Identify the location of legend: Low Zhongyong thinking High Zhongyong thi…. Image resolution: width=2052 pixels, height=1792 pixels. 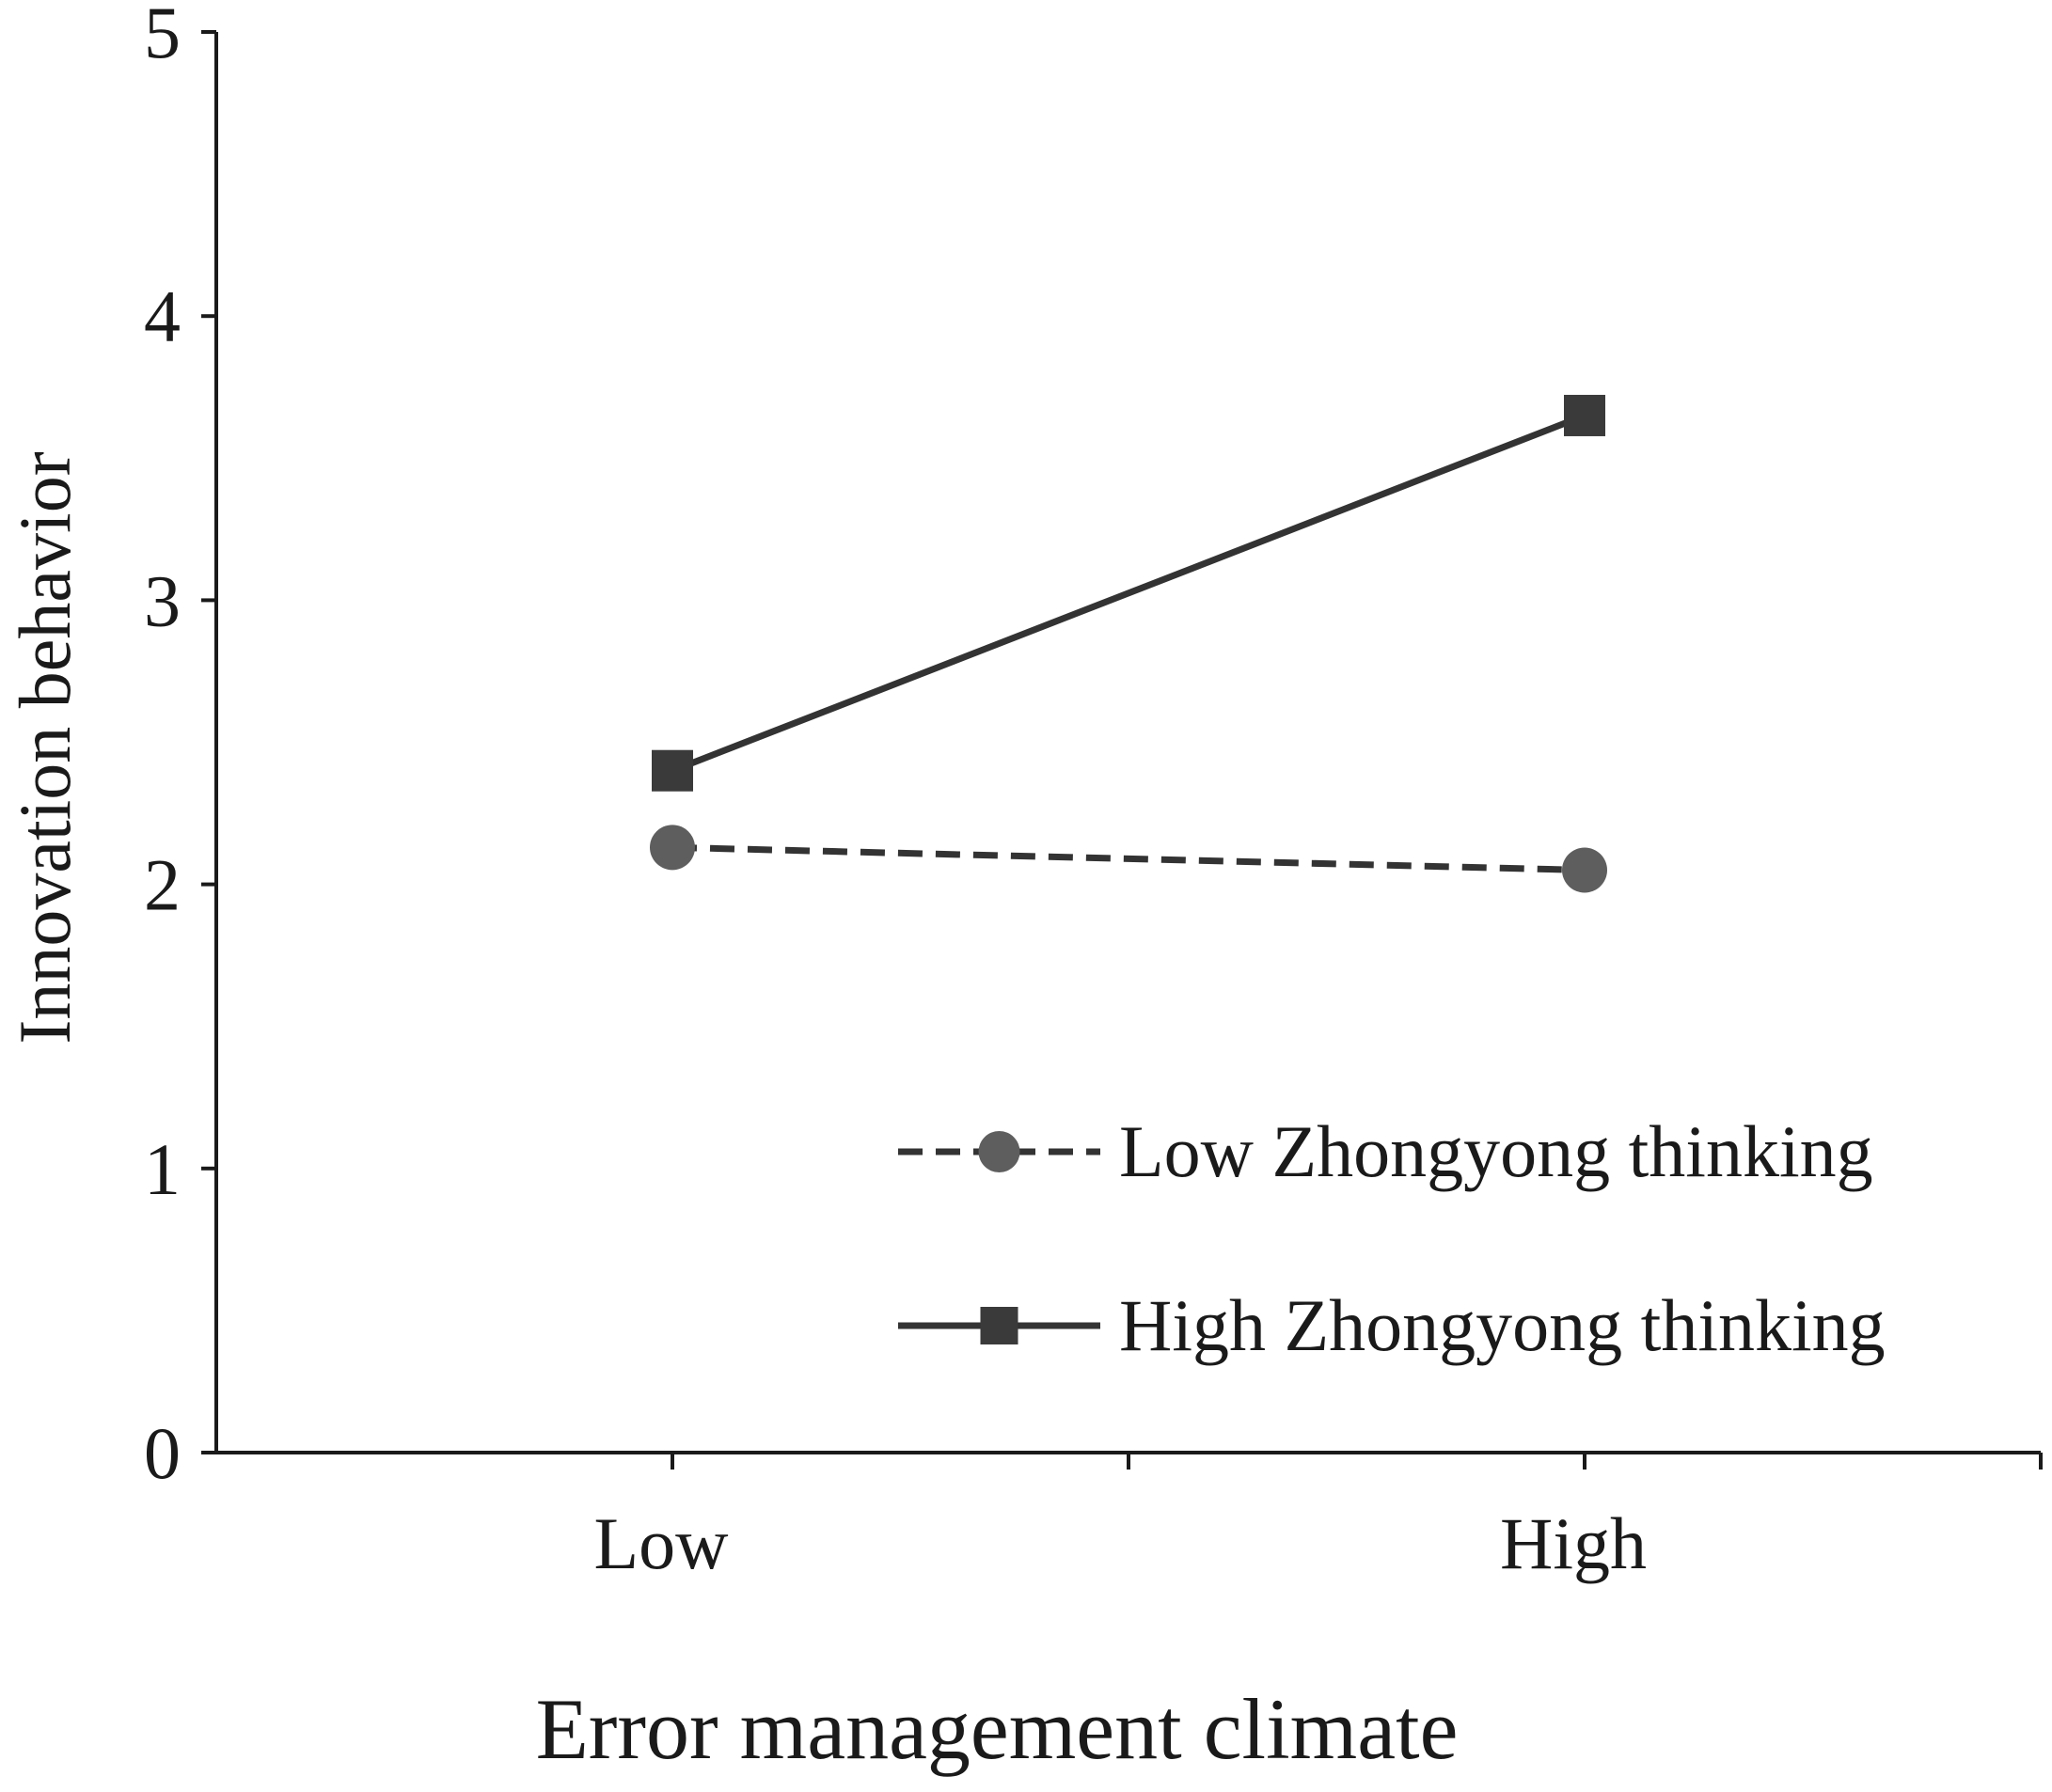
(1392, 1238).